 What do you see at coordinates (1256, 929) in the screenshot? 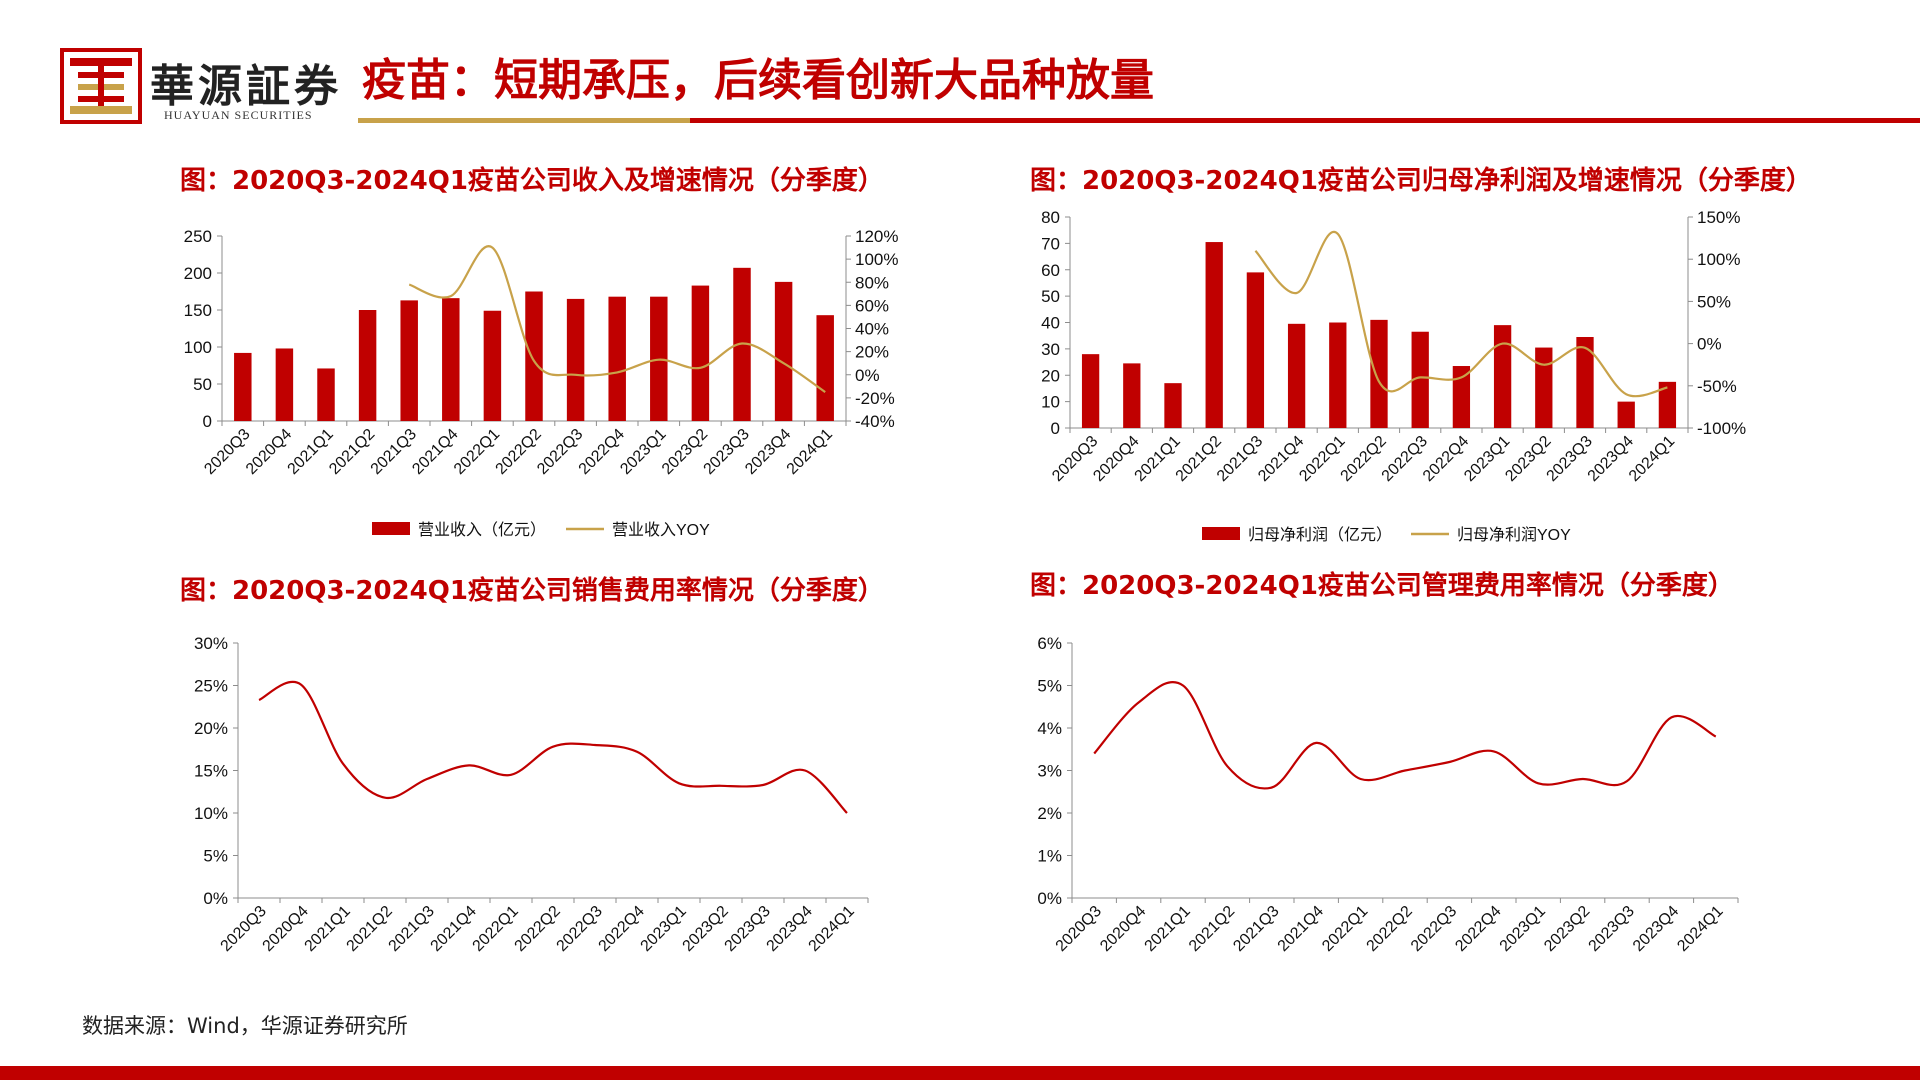
I see `x-tick-label: 2021Q3` at bounding box center [1256, 929].